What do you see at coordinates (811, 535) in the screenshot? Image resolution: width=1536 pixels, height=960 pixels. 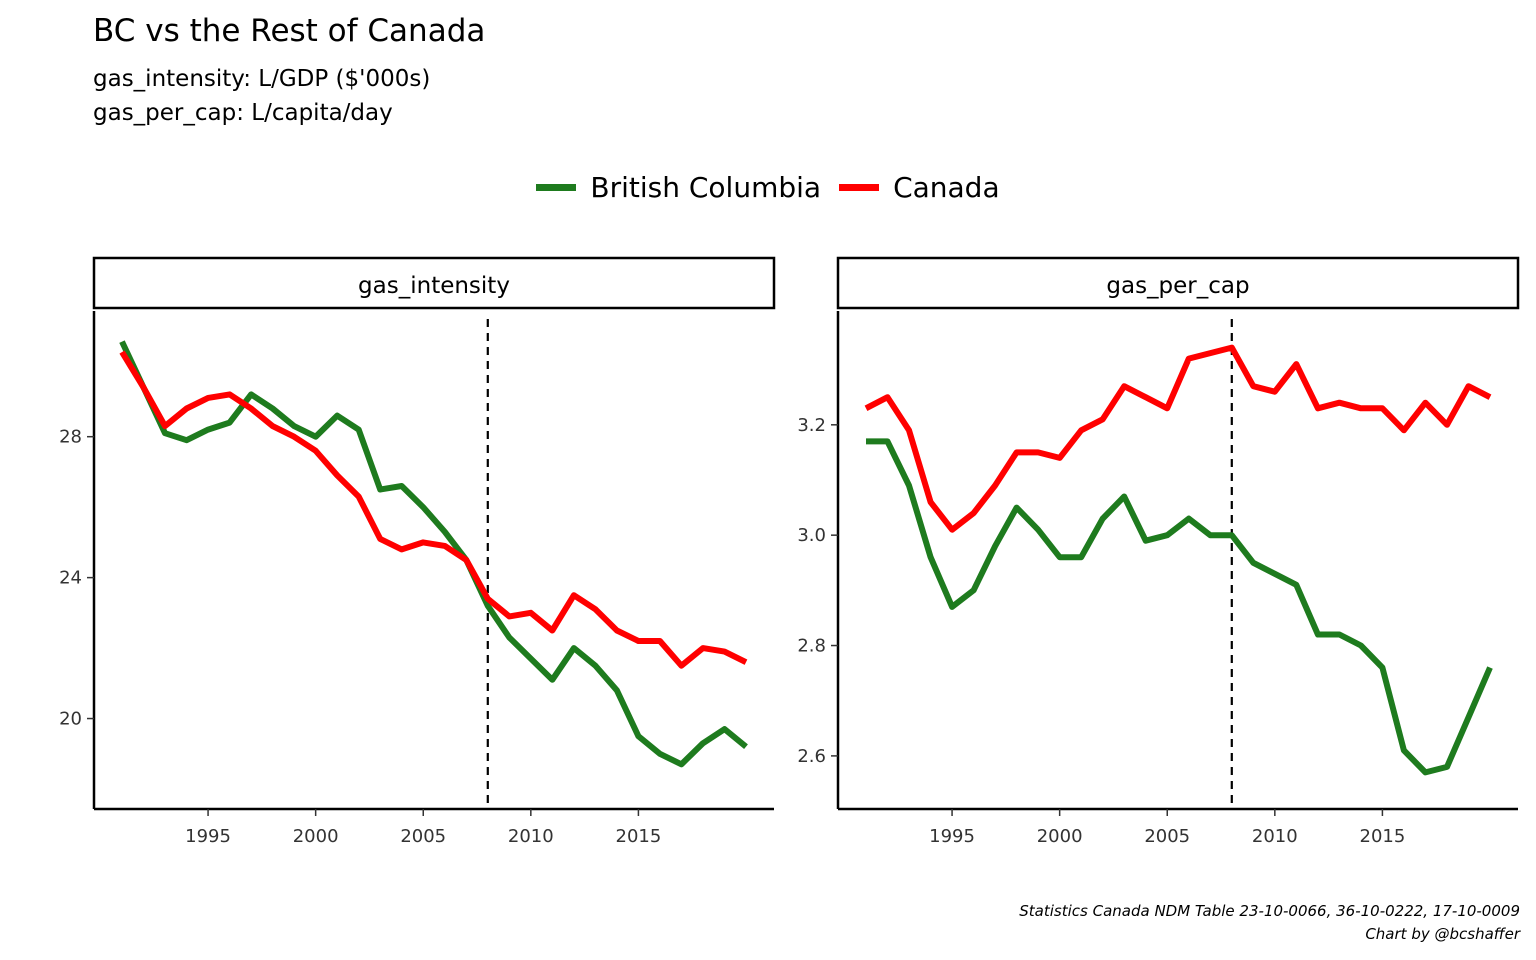 I see `y-tick-label-3: 3.0` at bounding box center [811, 535].